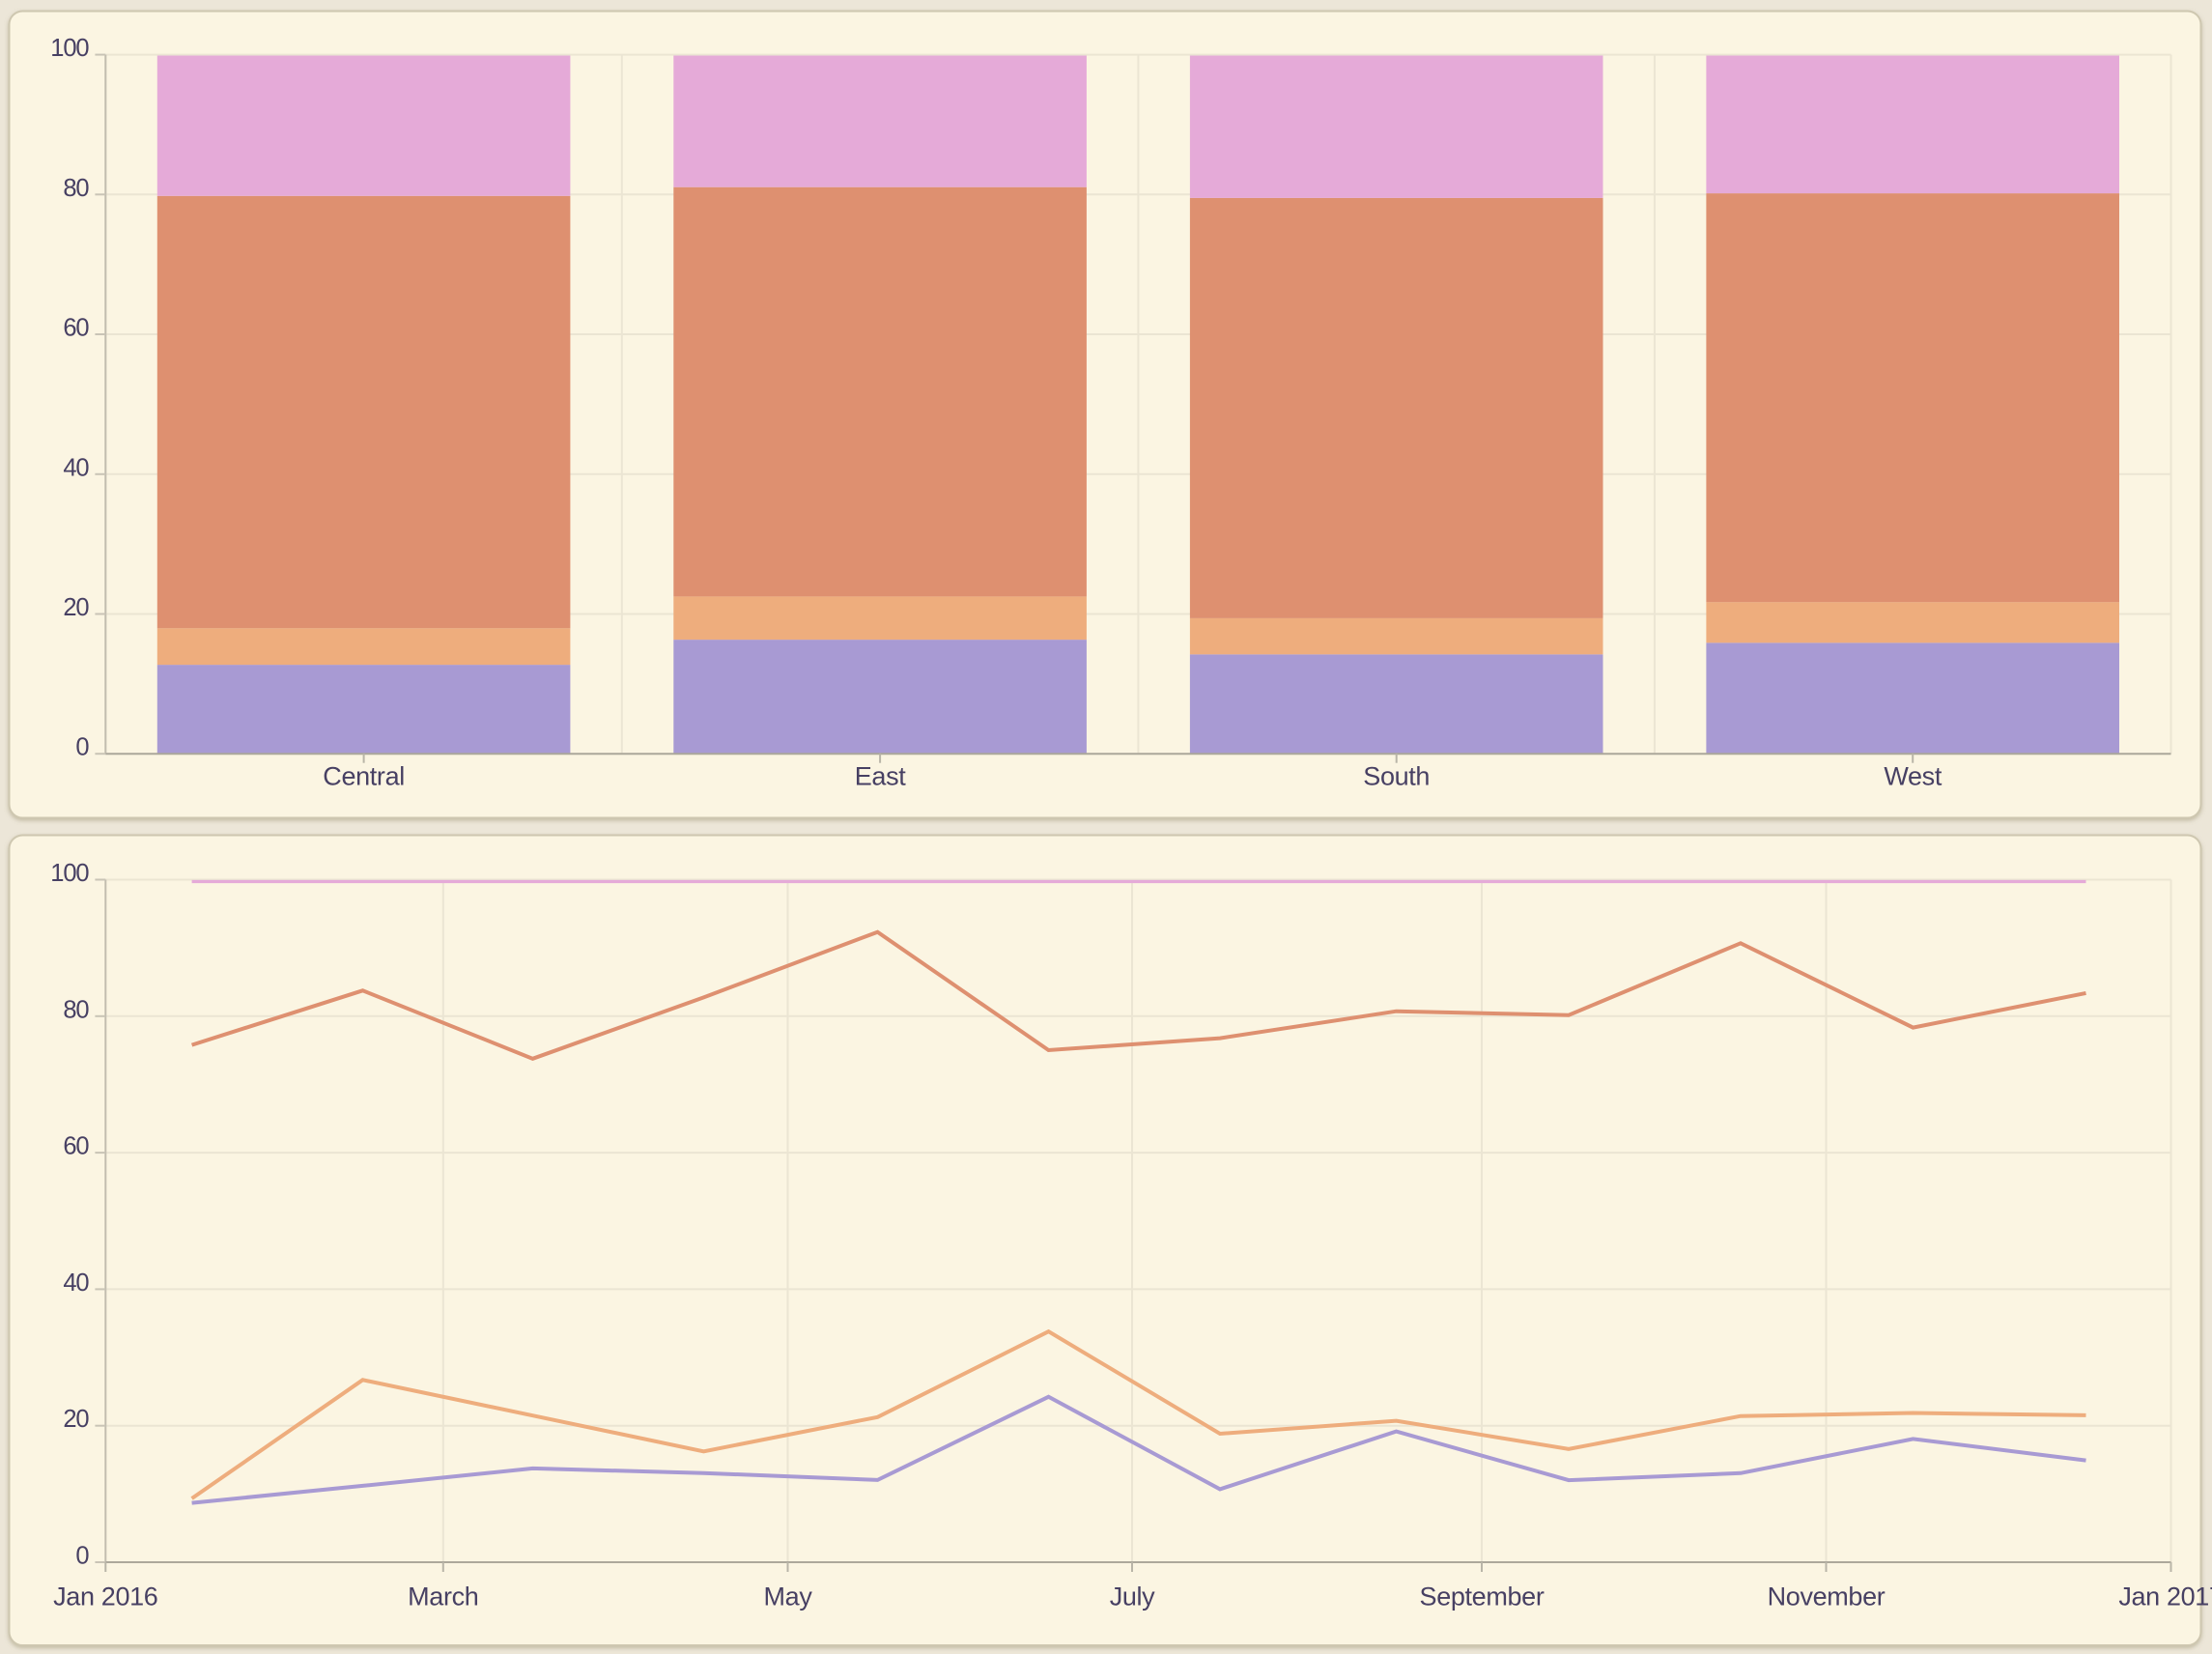 This screenshot has width=2212, height=1654. I want to click on svg-text: November, so click(1827, 1597).